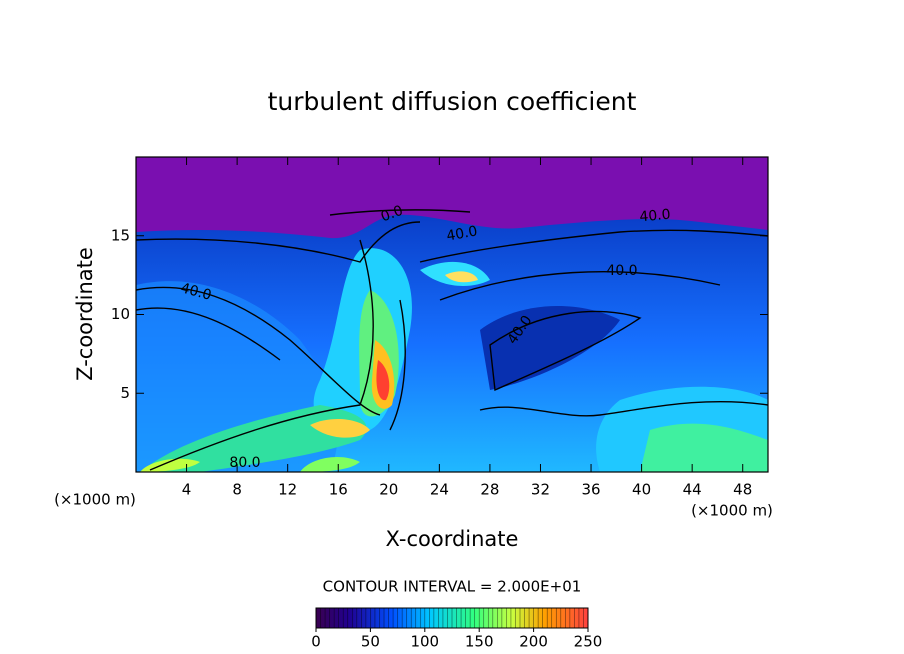  Describe the element at coordinates (125, 393) in the screenshot. I see `y-tick-label: 5` at that location.